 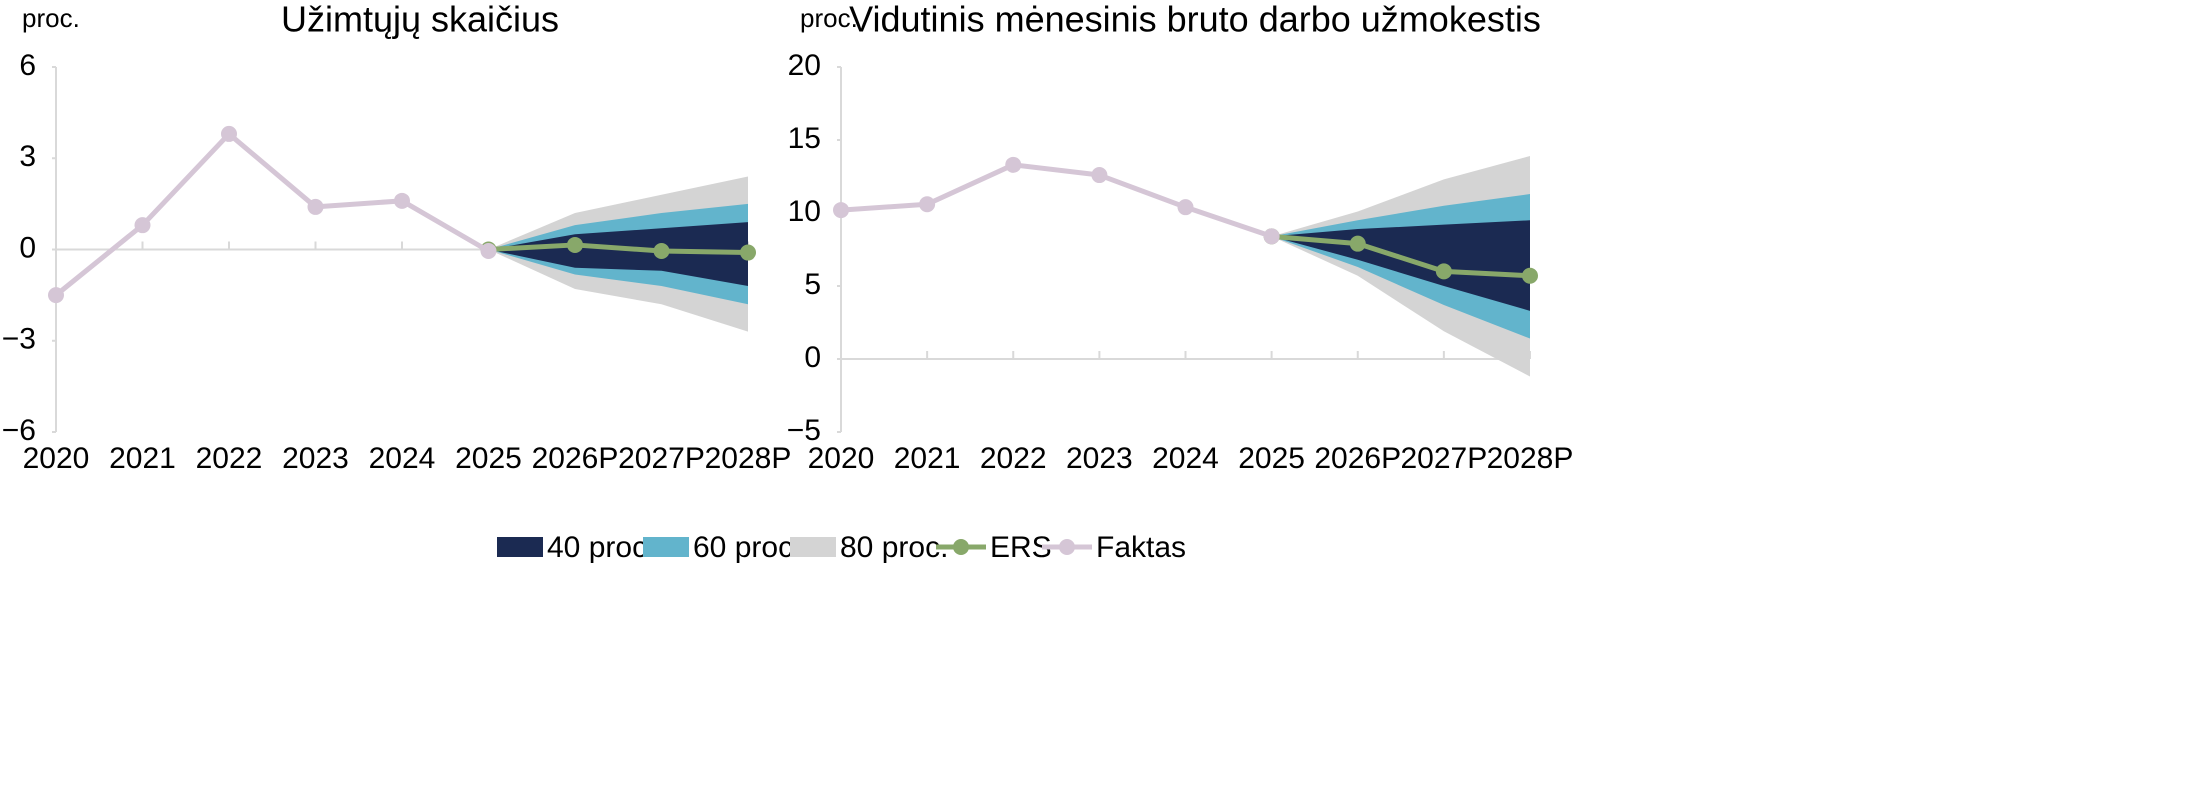 I want to click on y-tick-label: 15, so click(x=804, y=138).